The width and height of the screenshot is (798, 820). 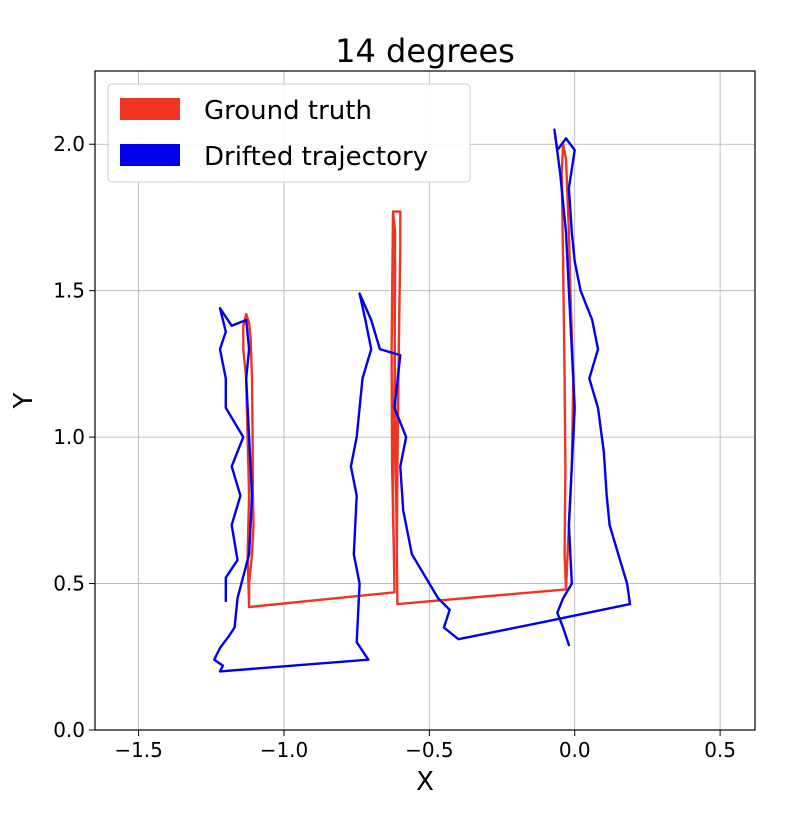 What do you see at coordinates (575, 750) in the screenshot?
I see `x-tick-label: 0.0` at bounding box center [575, 750].